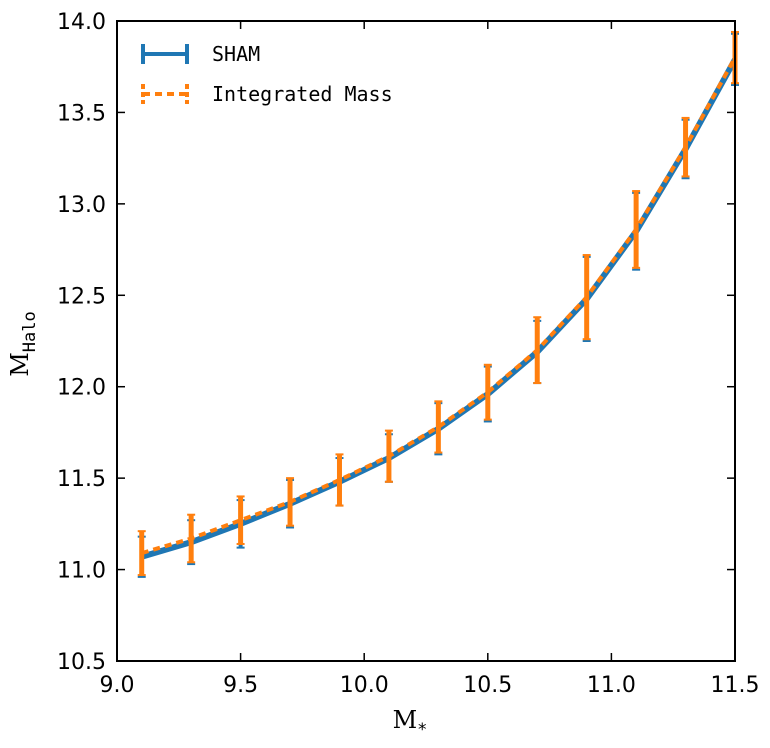  I want to click on y-axis-label: MHalo, so click(23, 344).